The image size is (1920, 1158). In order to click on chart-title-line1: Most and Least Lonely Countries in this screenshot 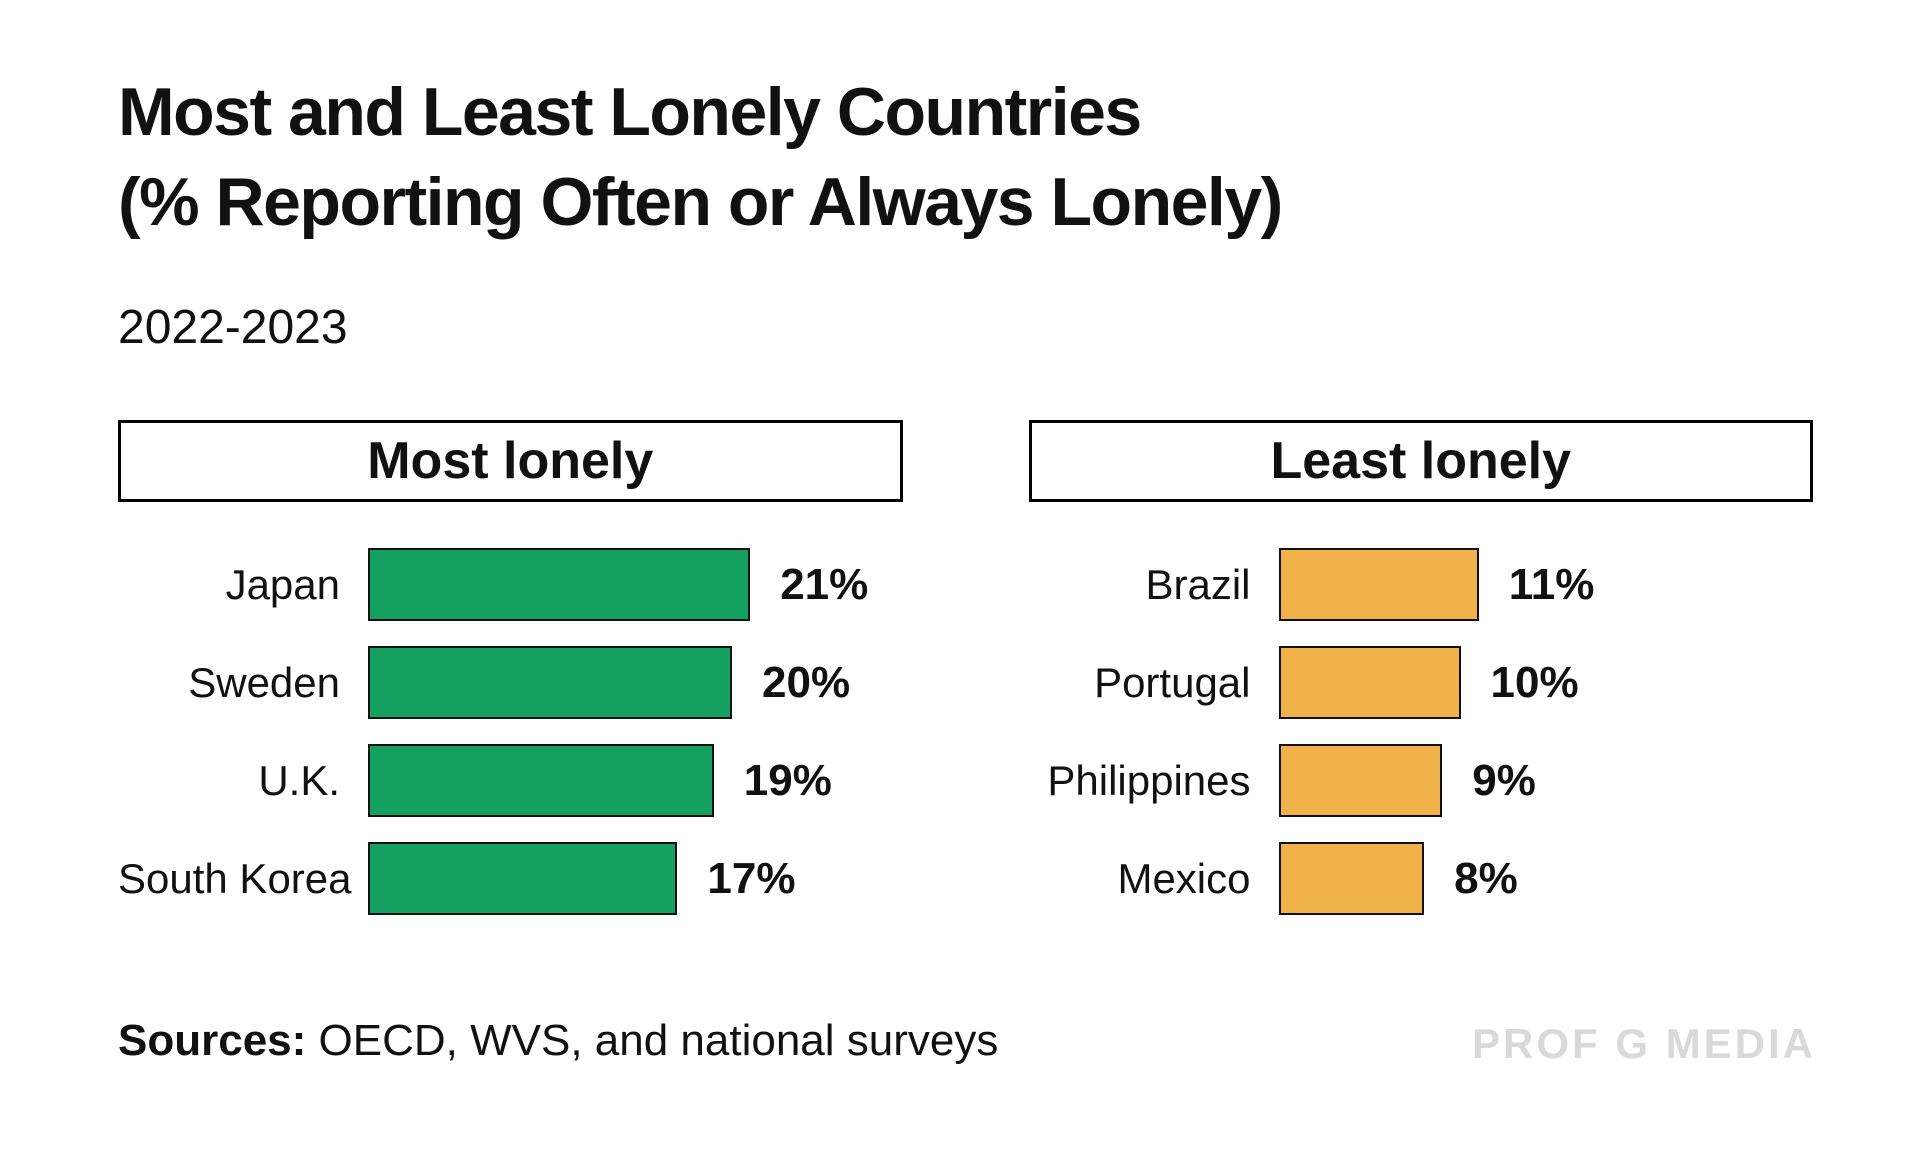, I will do `click(630, 112)`.